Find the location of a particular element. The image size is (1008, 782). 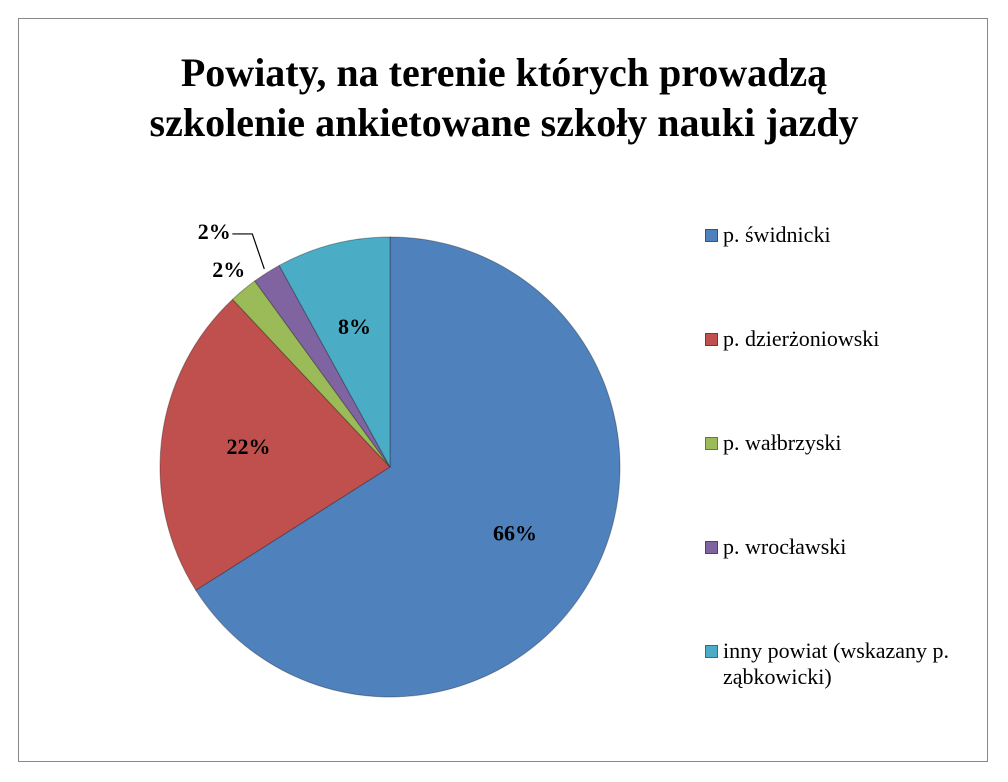

legend-item: p. wrocławski is located at coordinates (839, 547).